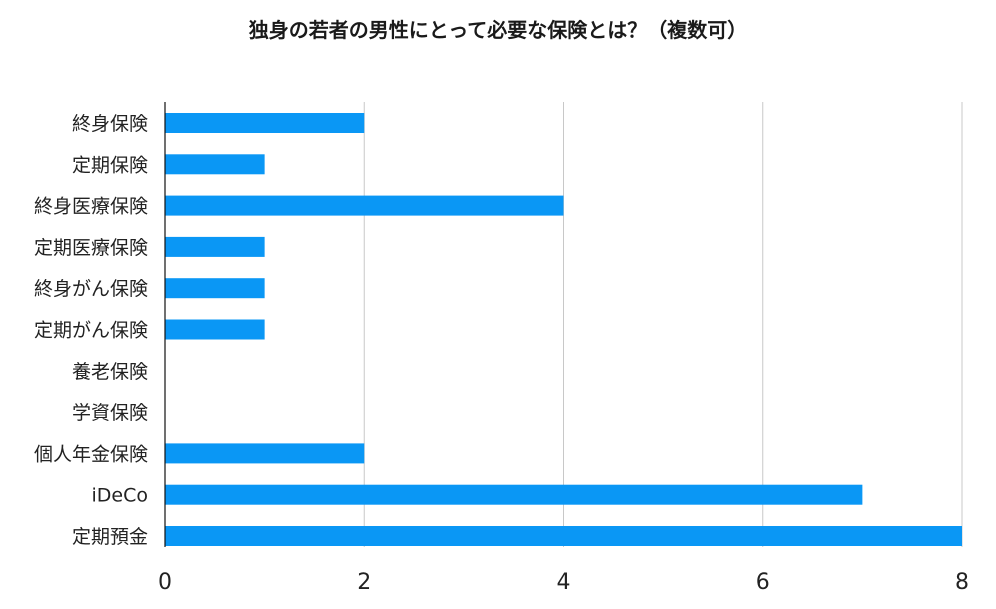 The height and width of the screenshot is (609, 996). I want to click on x-tick-label: 4, so click(564, 582).